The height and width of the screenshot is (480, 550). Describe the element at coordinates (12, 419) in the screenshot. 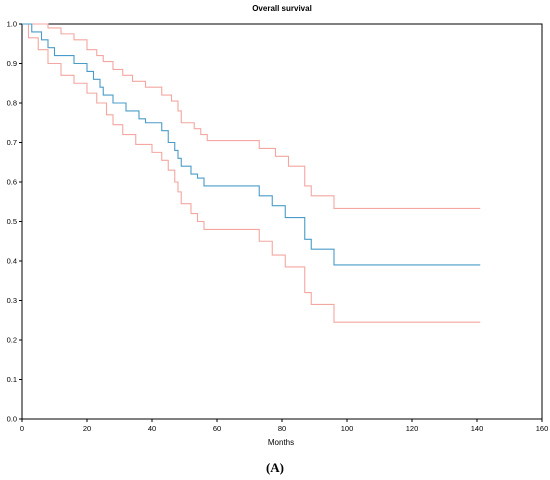

I see `y-tick-label: 0.0` at that location.